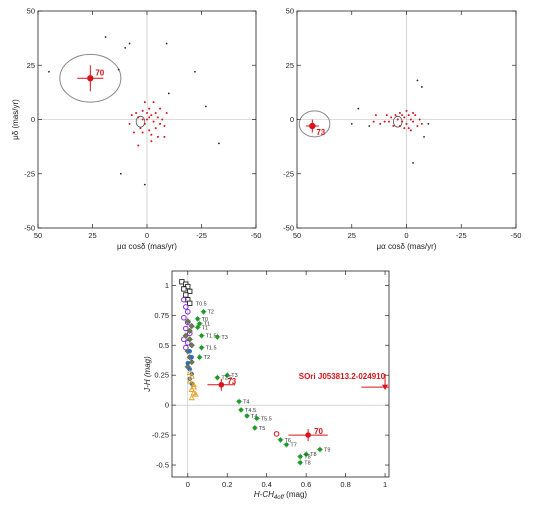  I want to click on t-dwarf-label: T1, so click(205, 328).